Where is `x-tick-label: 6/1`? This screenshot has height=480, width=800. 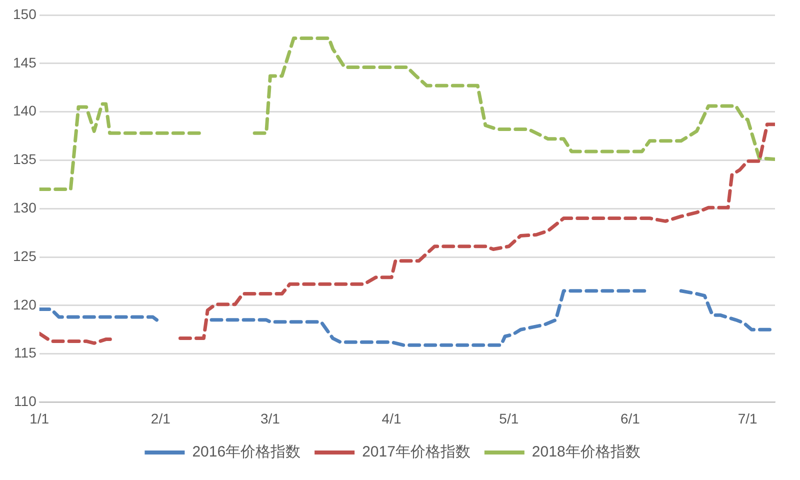
x-tick-label: 6/1 is located at coordinates (630, 418).